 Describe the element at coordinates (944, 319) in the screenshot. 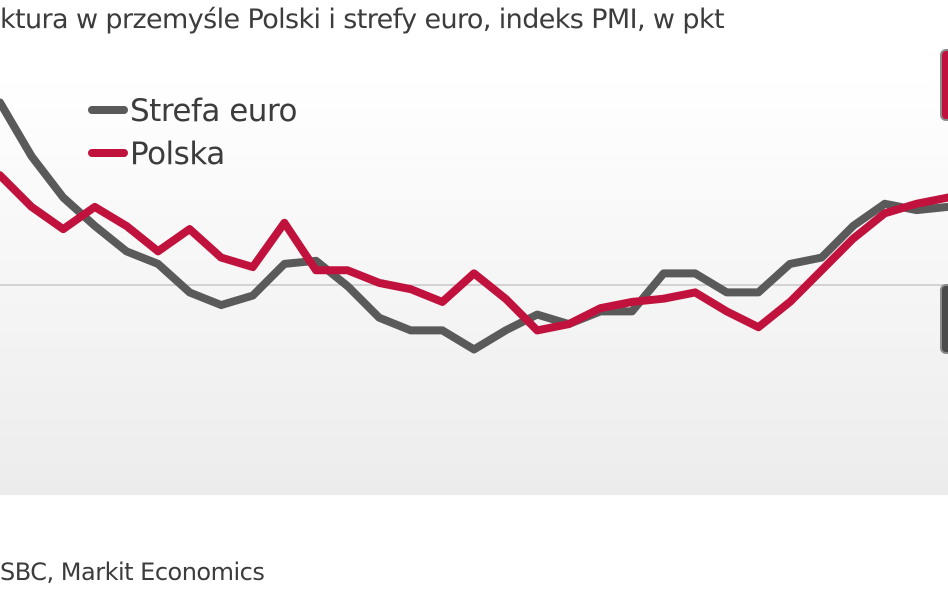

I see `value-badge-strefa-euro` at that location.